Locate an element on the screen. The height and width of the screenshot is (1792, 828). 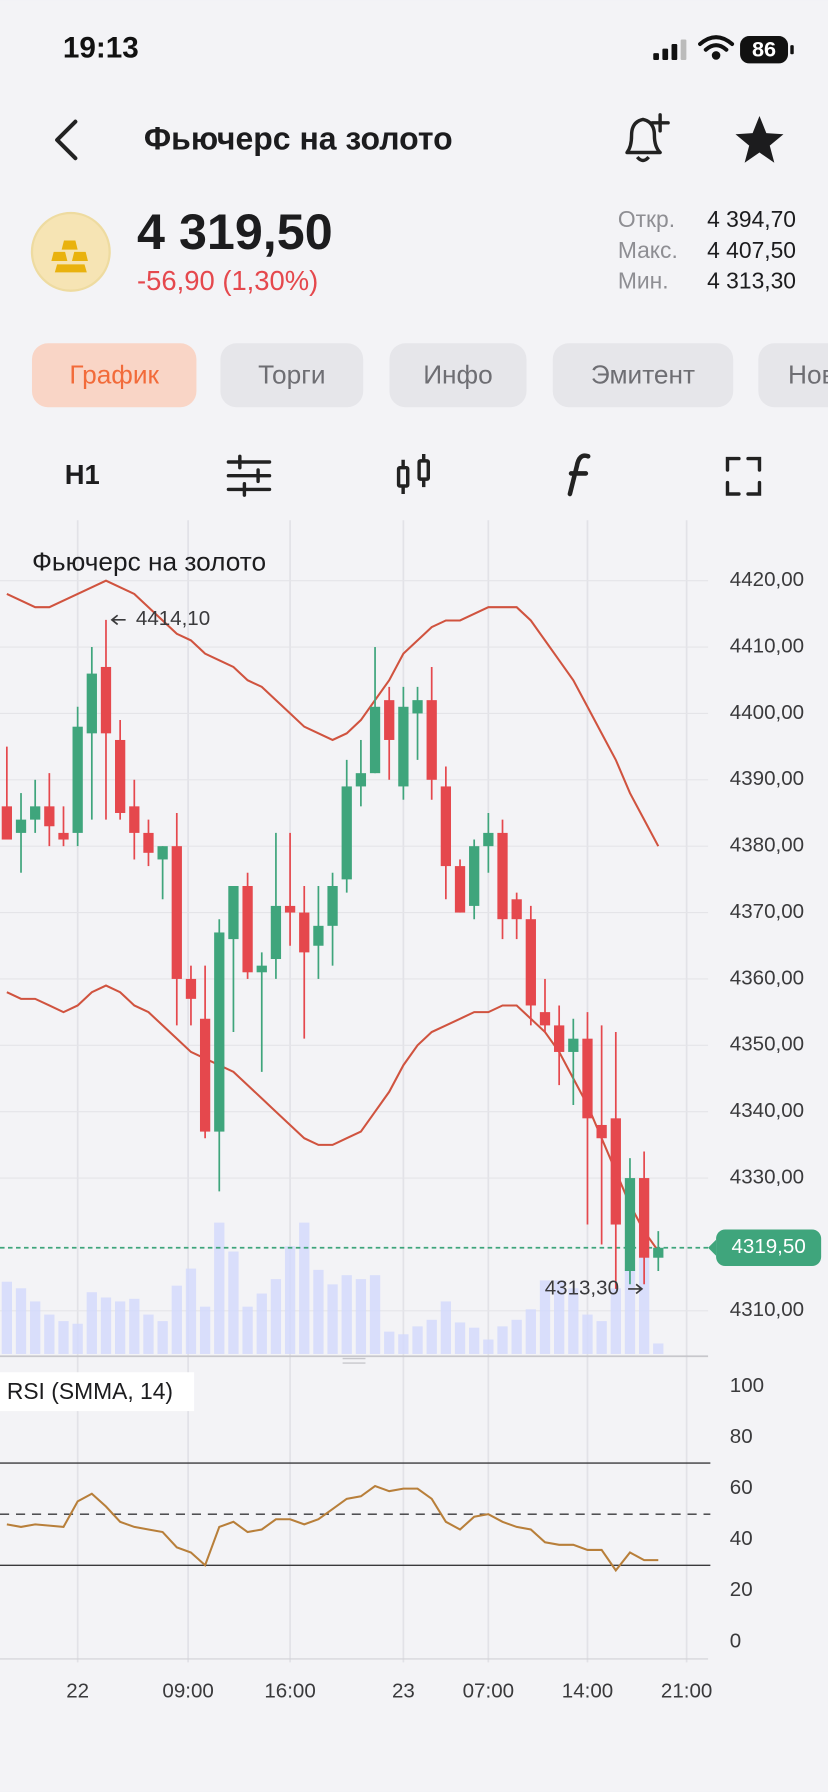
tab-label: Инфо is located at coordinates (458, 374).